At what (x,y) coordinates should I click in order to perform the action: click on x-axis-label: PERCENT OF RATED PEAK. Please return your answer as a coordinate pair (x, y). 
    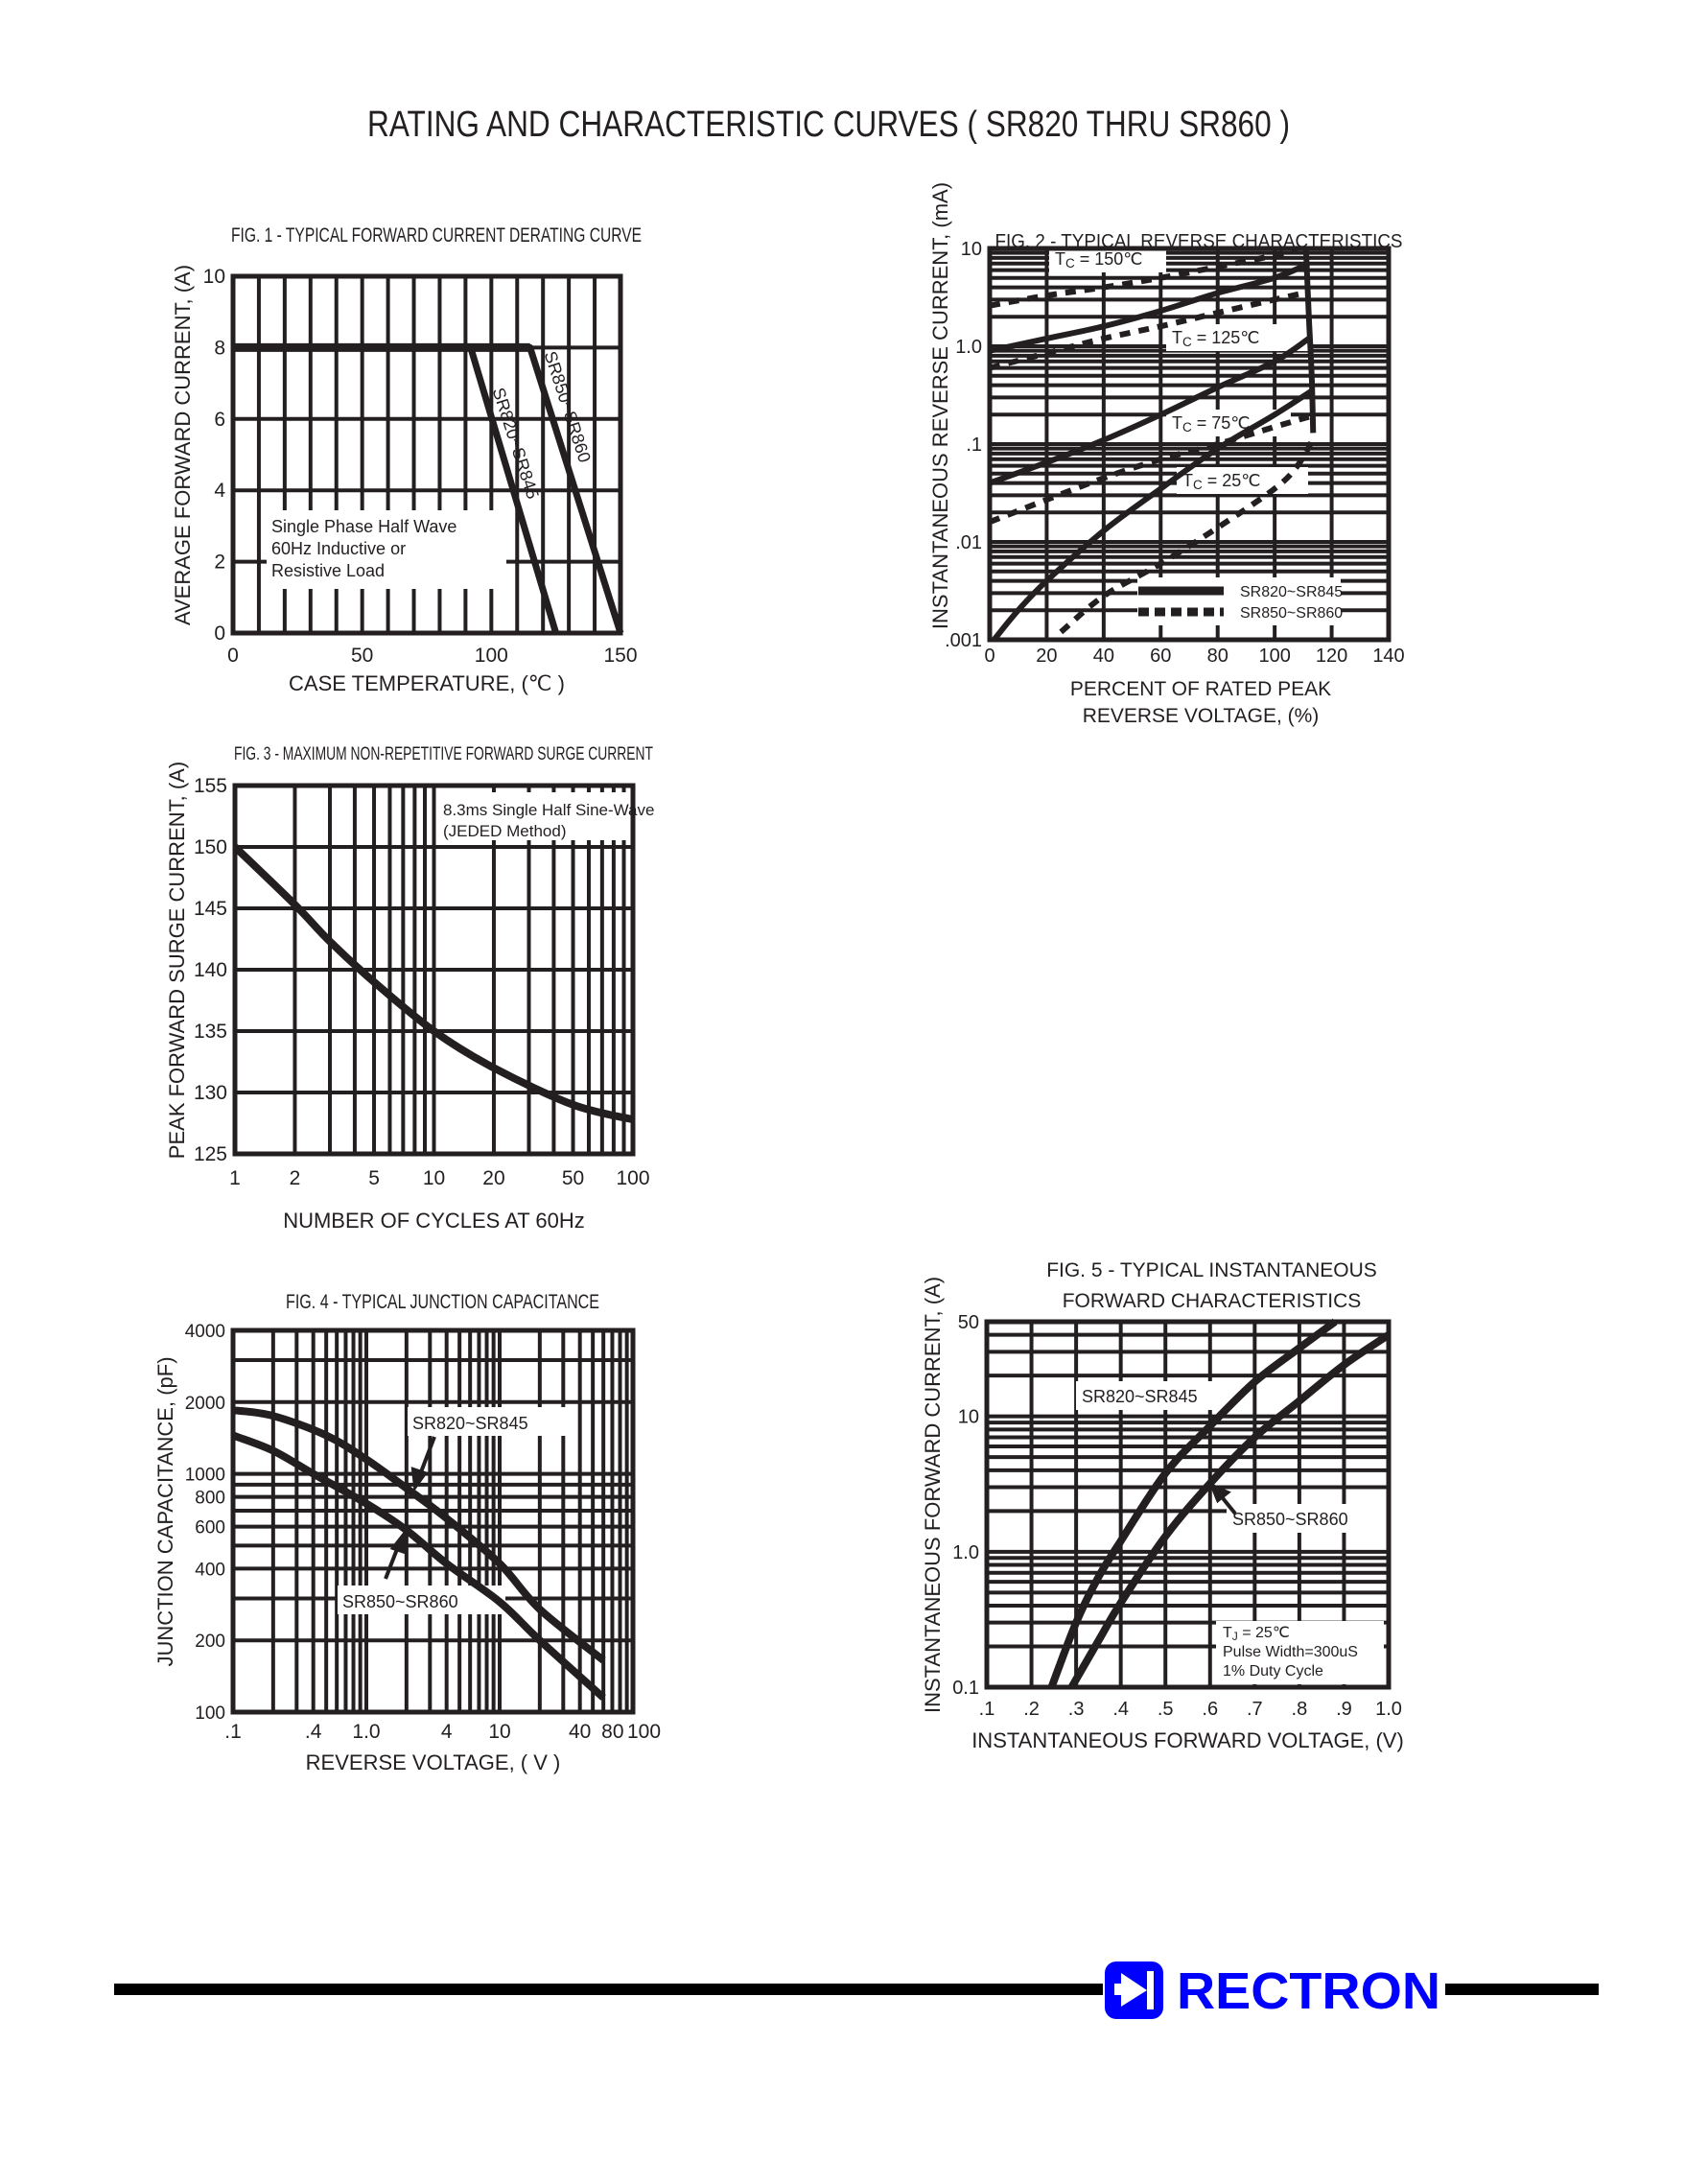
    Looking at the image, I should click on (1201, 689).